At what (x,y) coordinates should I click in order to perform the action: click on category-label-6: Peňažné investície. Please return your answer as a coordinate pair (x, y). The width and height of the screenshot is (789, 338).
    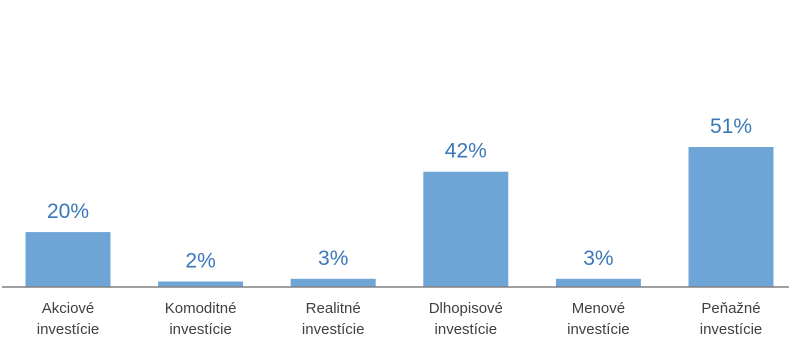
    Looking at the image, I should click on (731, 319).